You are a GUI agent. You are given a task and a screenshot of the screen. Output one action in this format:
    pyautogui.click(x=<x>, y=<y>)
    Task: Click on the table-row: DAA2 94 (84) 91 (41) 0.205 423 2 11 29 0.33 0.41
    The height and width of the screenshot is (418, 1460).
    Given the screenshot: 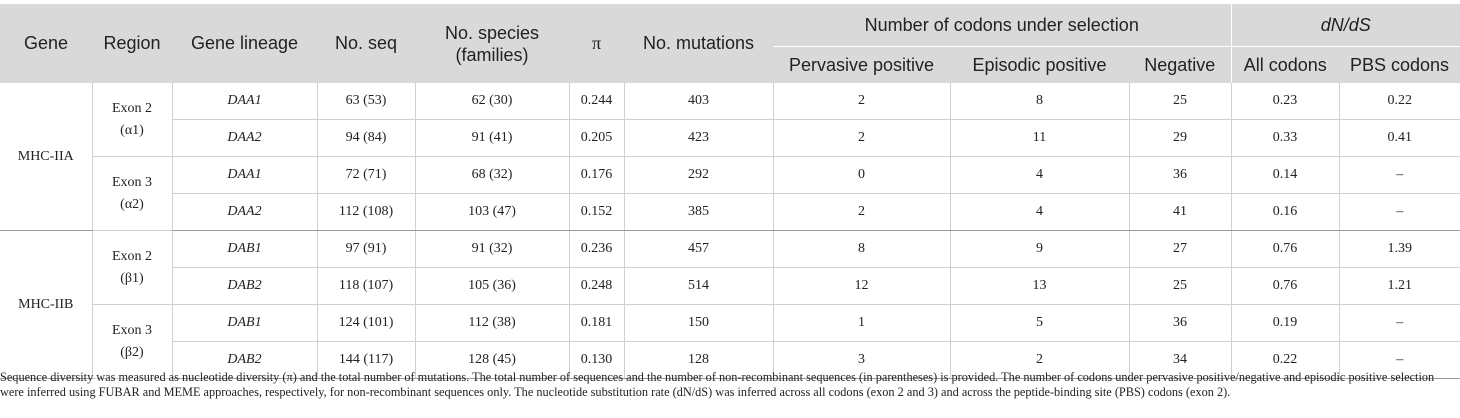 What is the action you would take?
    pyautogui.click(x=730, y=138)
    